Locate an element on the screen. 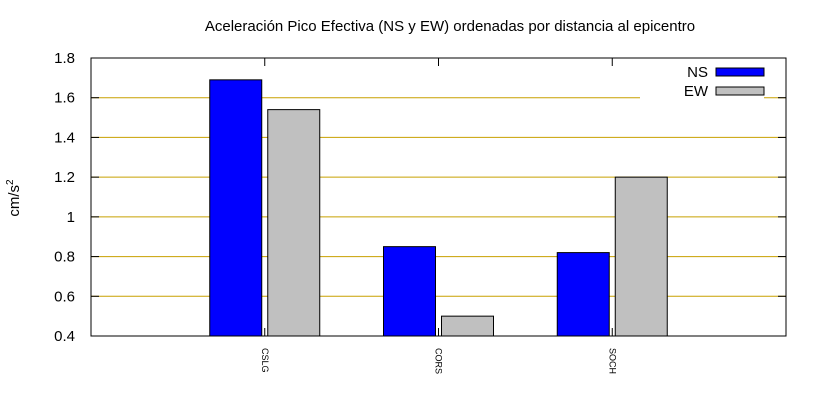 This screenshot has width=820, height=400. y-tick-label: 0.4 is located at coordinates (64, 336).